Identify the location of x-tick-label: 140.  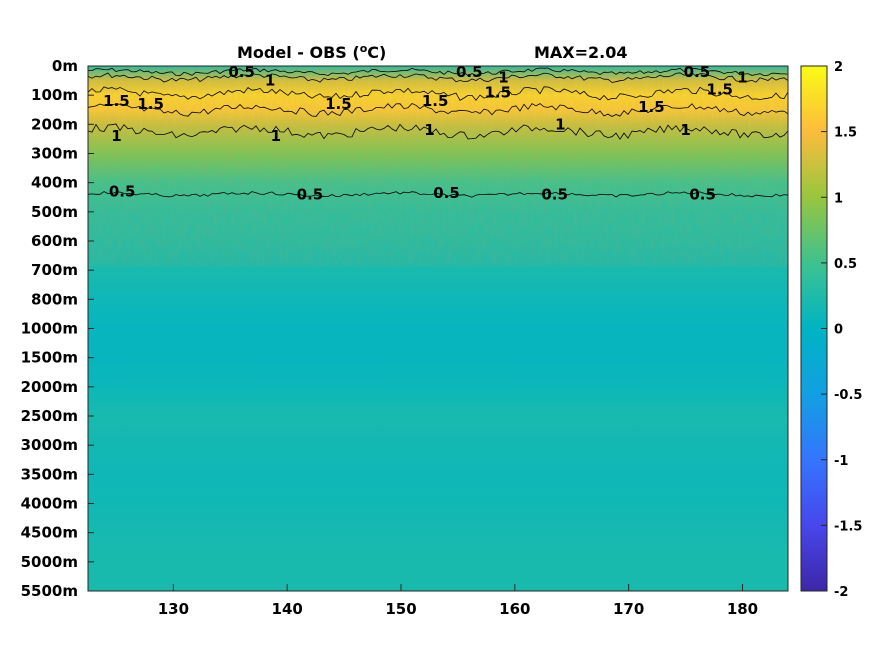
(287, 609).